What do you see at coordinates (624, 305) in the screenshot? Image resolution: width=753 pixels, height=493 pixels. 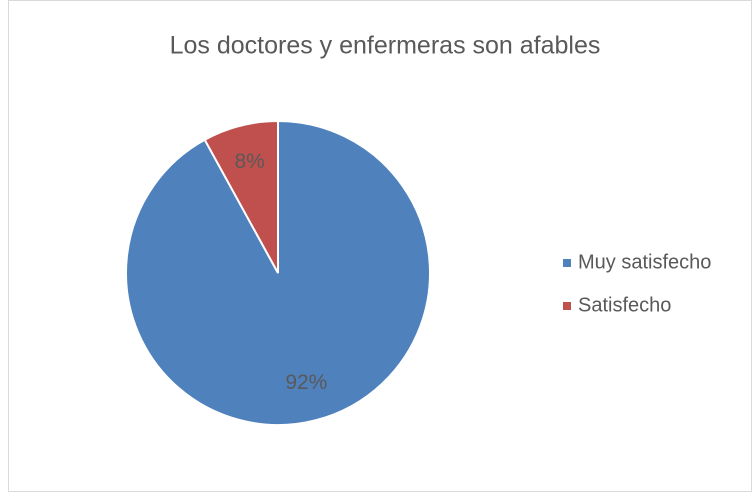 I see `legend-label: Satisfecho` at bounding box center [624, 305].